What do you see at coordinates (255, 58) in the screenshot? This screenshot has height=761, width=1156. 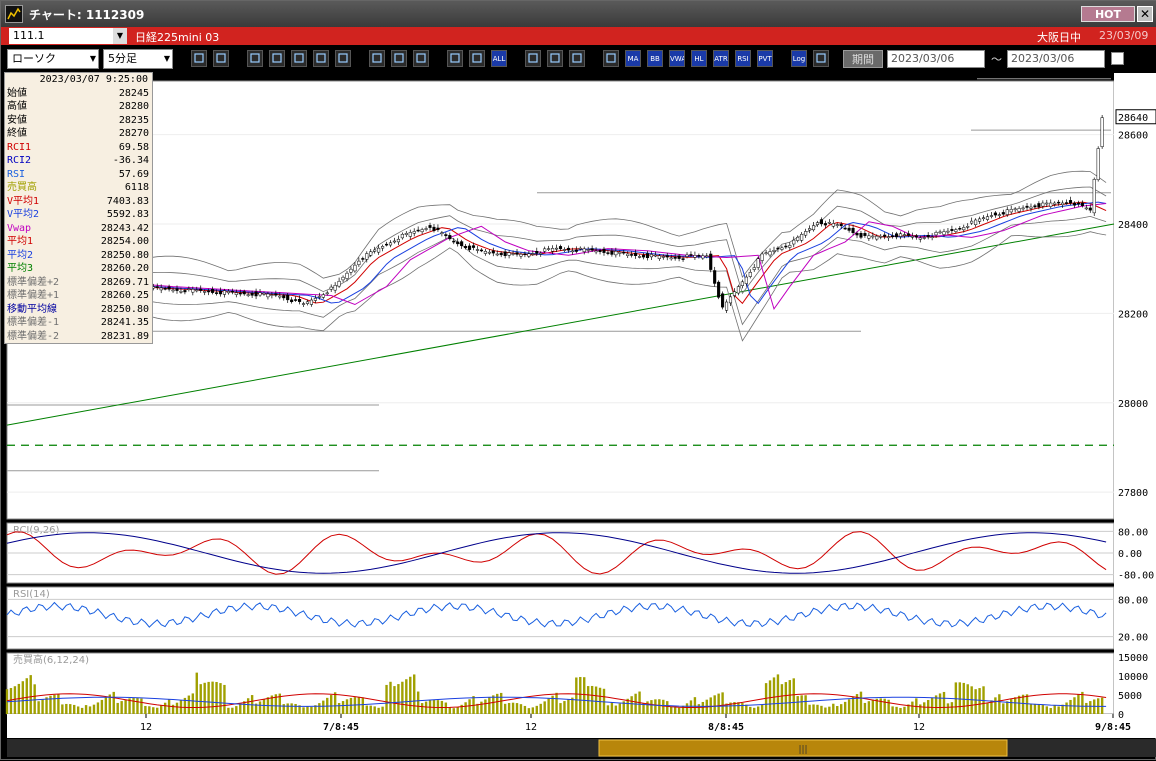 I see `compare-icon` at bounding box center [255, 58].